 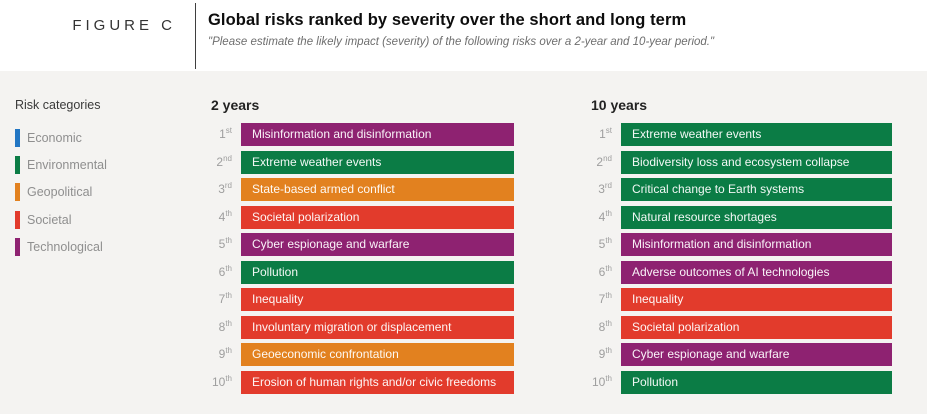 I want to click on legend-item-geopolitical: Geopolitical, so click(x=61, y=192).